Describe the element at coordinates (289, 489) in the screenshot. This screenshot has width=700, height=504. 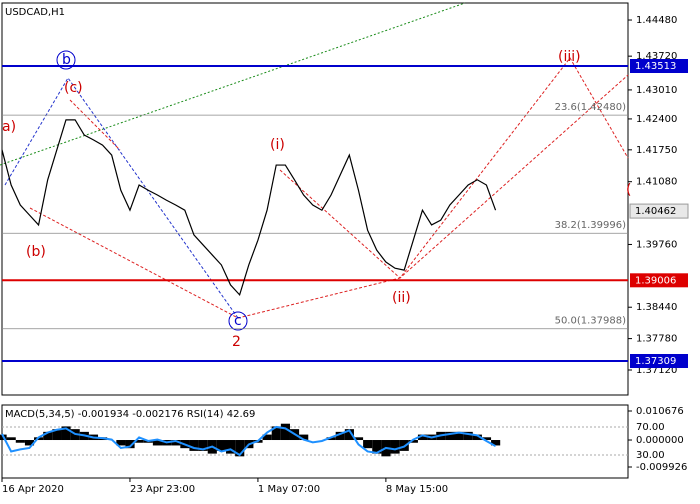
I see `x-tick-label: 1 May 07:00` at that location.